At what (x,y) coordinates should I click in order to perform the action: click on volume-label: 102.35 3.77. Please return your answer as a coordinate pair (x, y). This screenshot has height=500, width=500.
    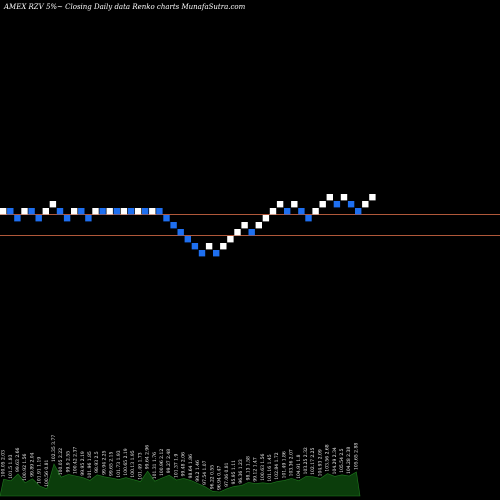
    Looking at the image, I should click on (54, 448).